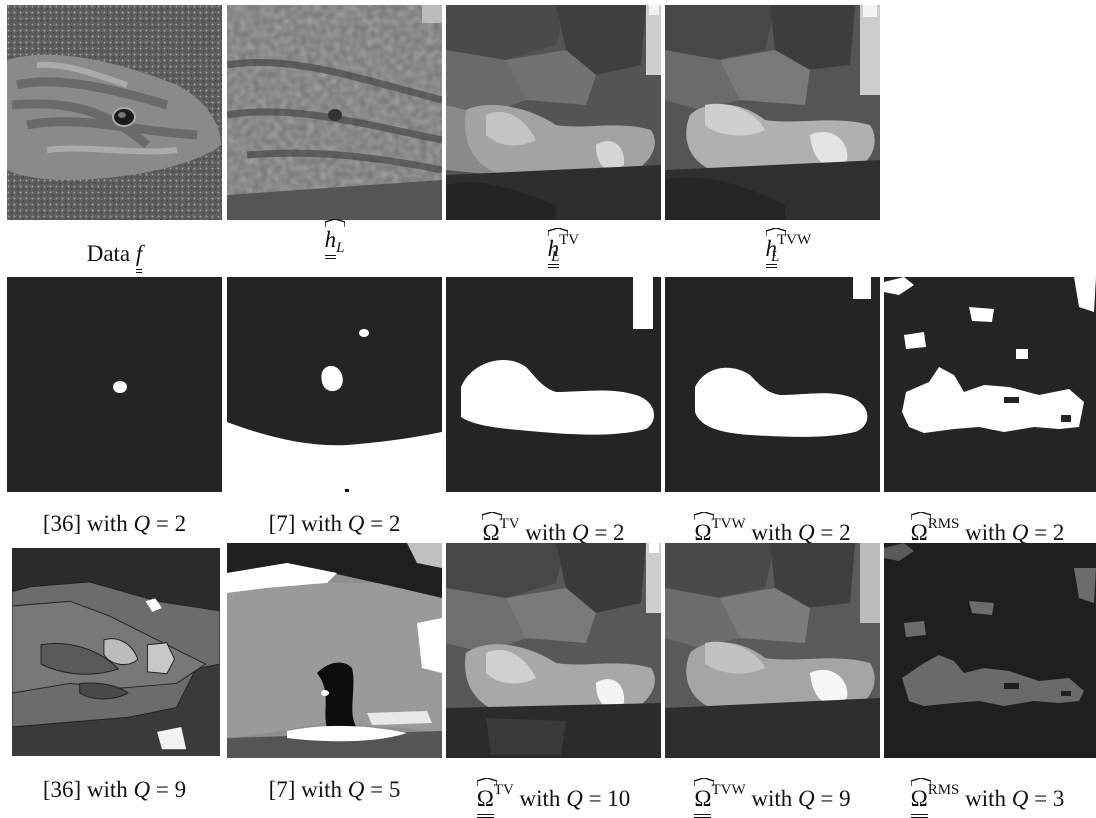  I want to click on caption-data-f: Data f, so click(114, 256).